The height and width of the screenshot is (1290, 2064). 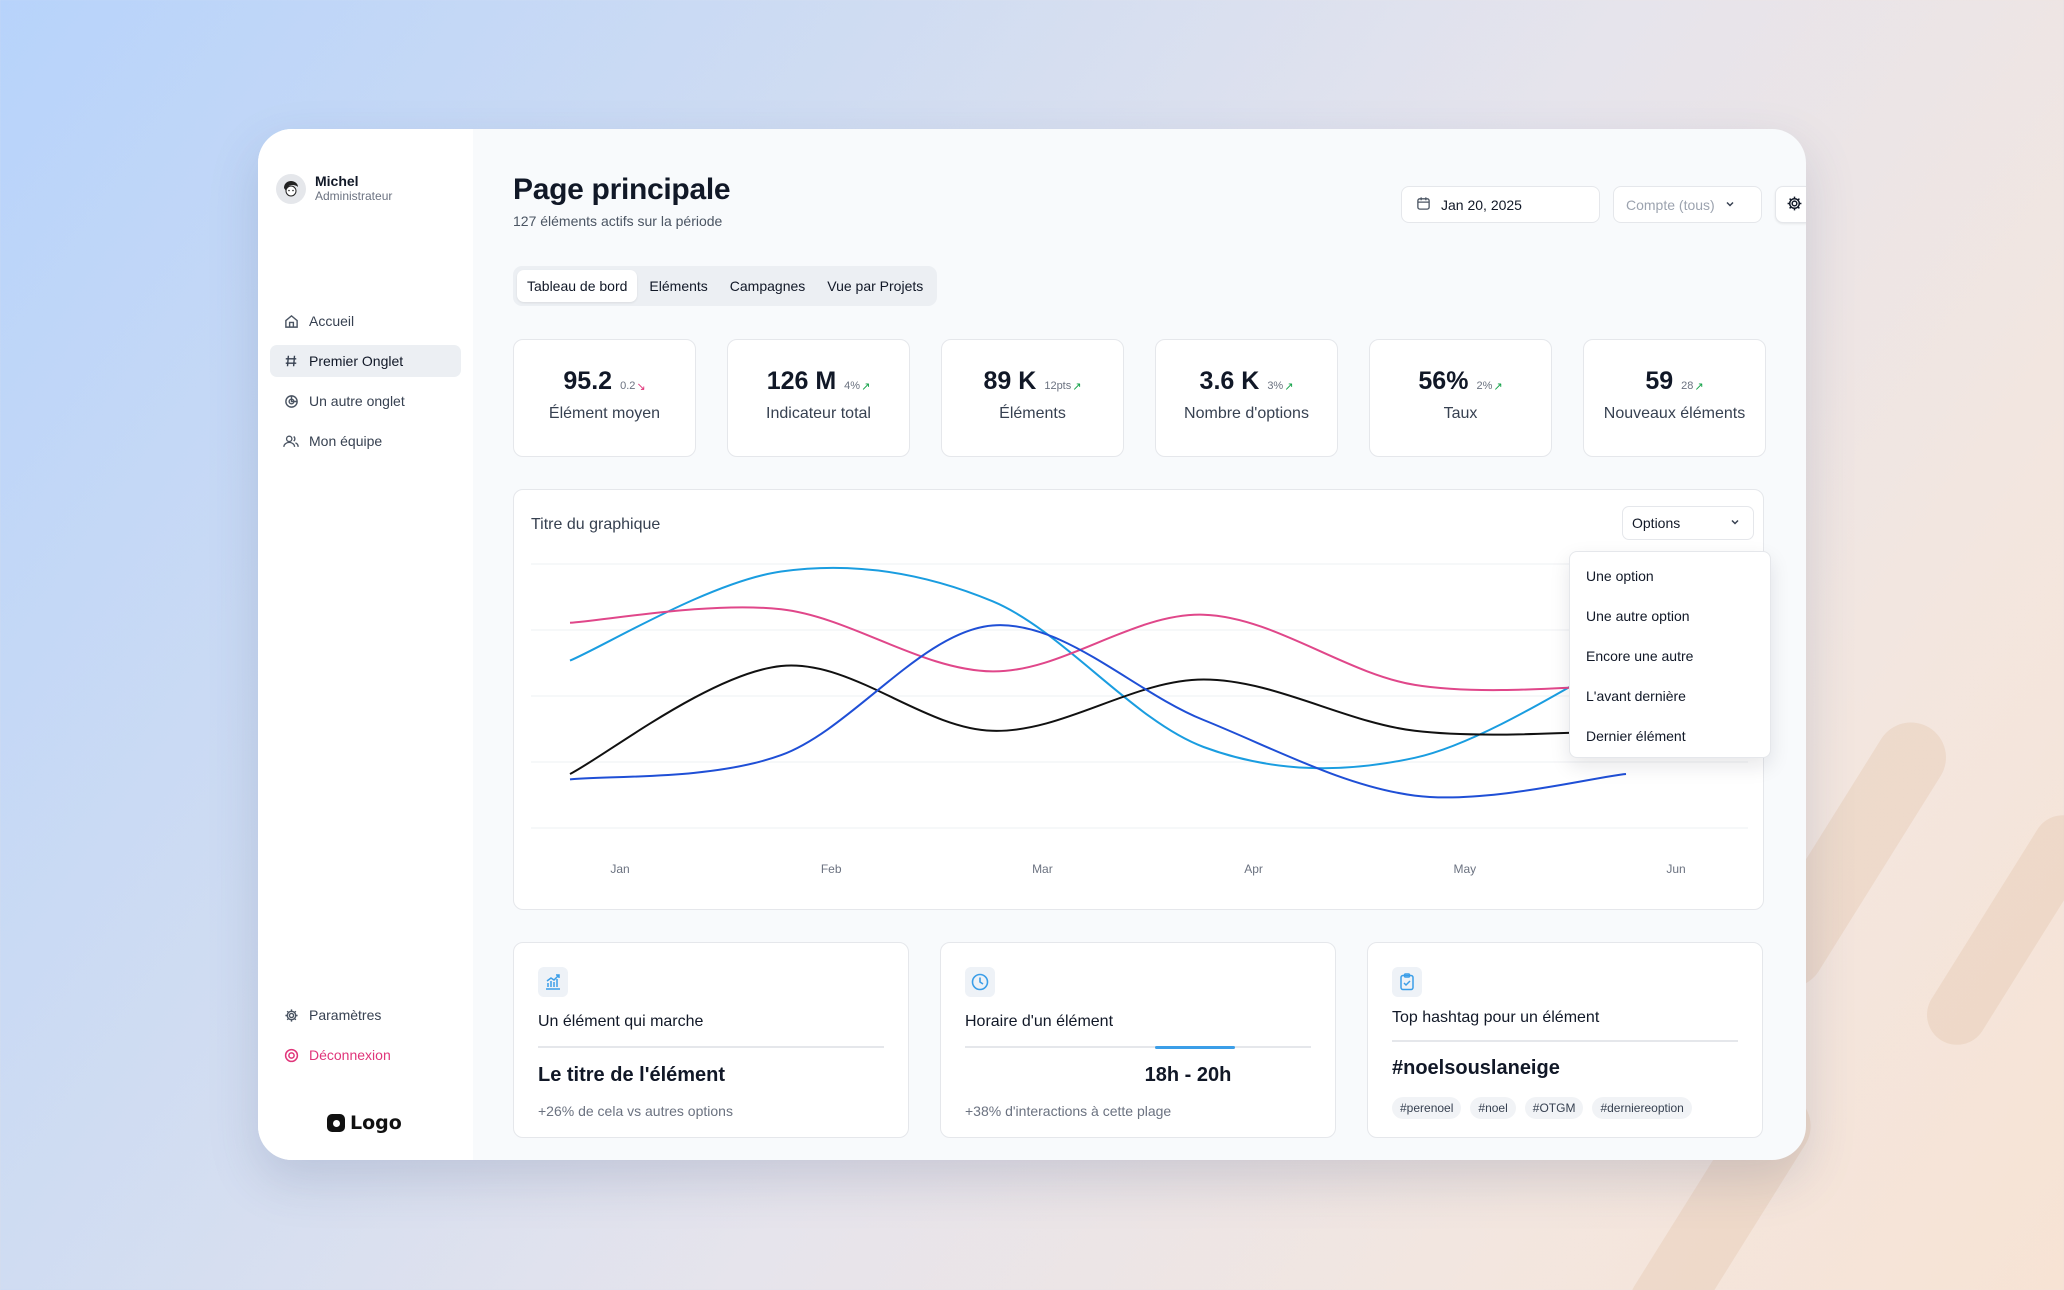 I want to click on stat-label: Élément moyen, so click(x=604, y=413).